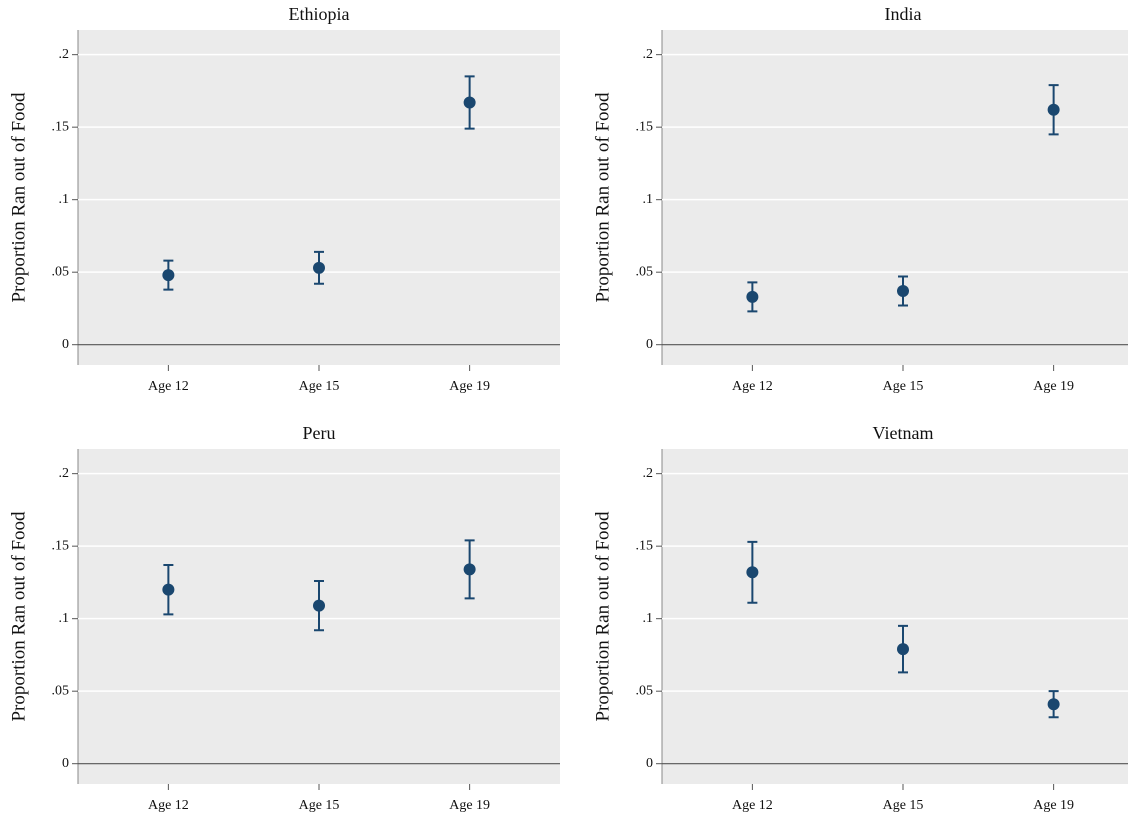 This screenshot has width=1128, height=815. I want to click on panel-title: Vietnam, so click(903, 433).